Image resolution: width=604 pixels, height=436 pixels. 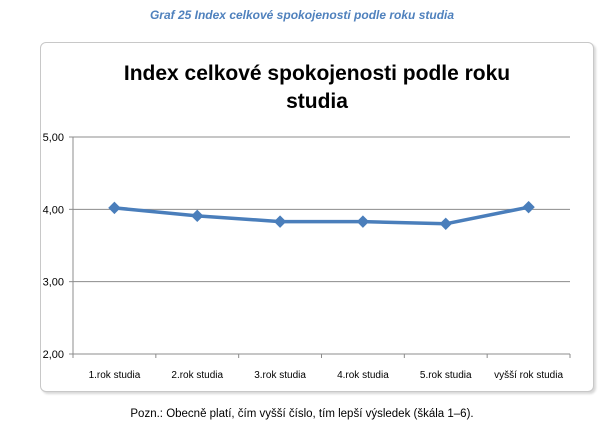 I want to click on x-tick-label-5: vyšší rok studia, so click(x=528, y=375).